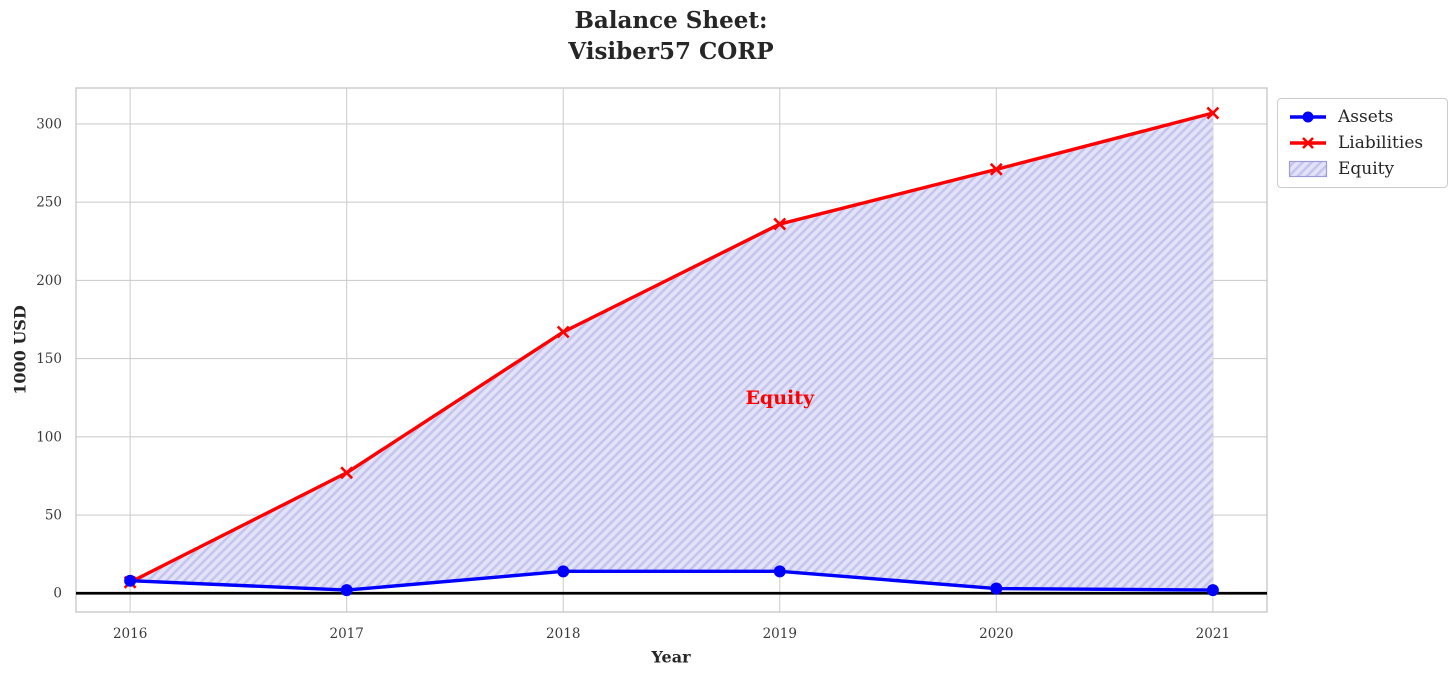 The width and height of the screenshot is (1454, 676). Describe the element at coordinates (780, 634) in the screenshot. I see `x-tick-label: 2019` at that location.